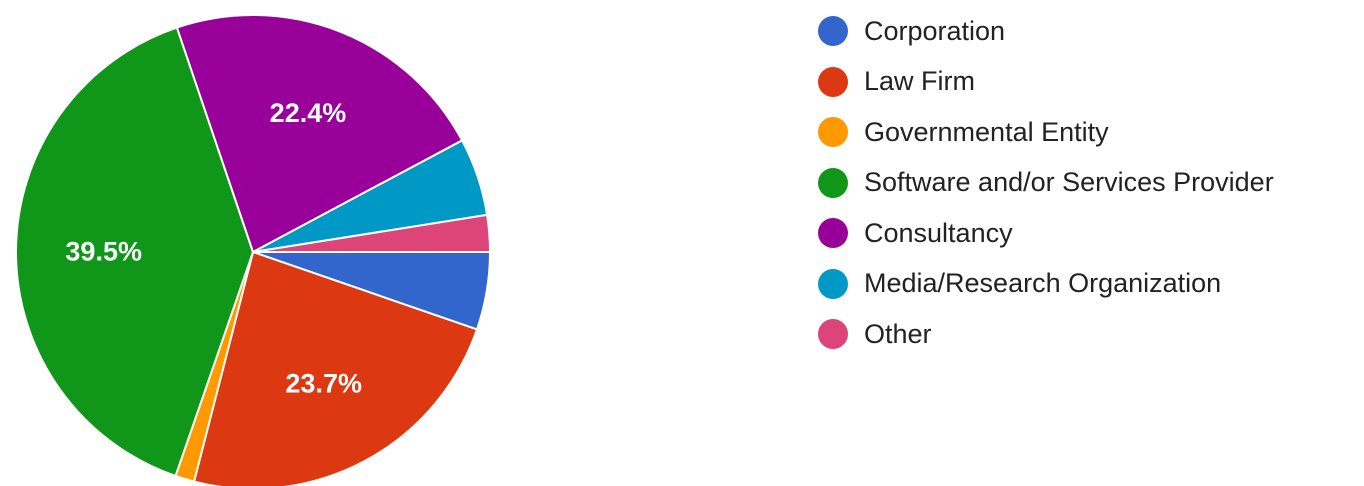 This screenshot has width=1364, height=486. I want to click on legend-label: Corporation, so click(935, 30).